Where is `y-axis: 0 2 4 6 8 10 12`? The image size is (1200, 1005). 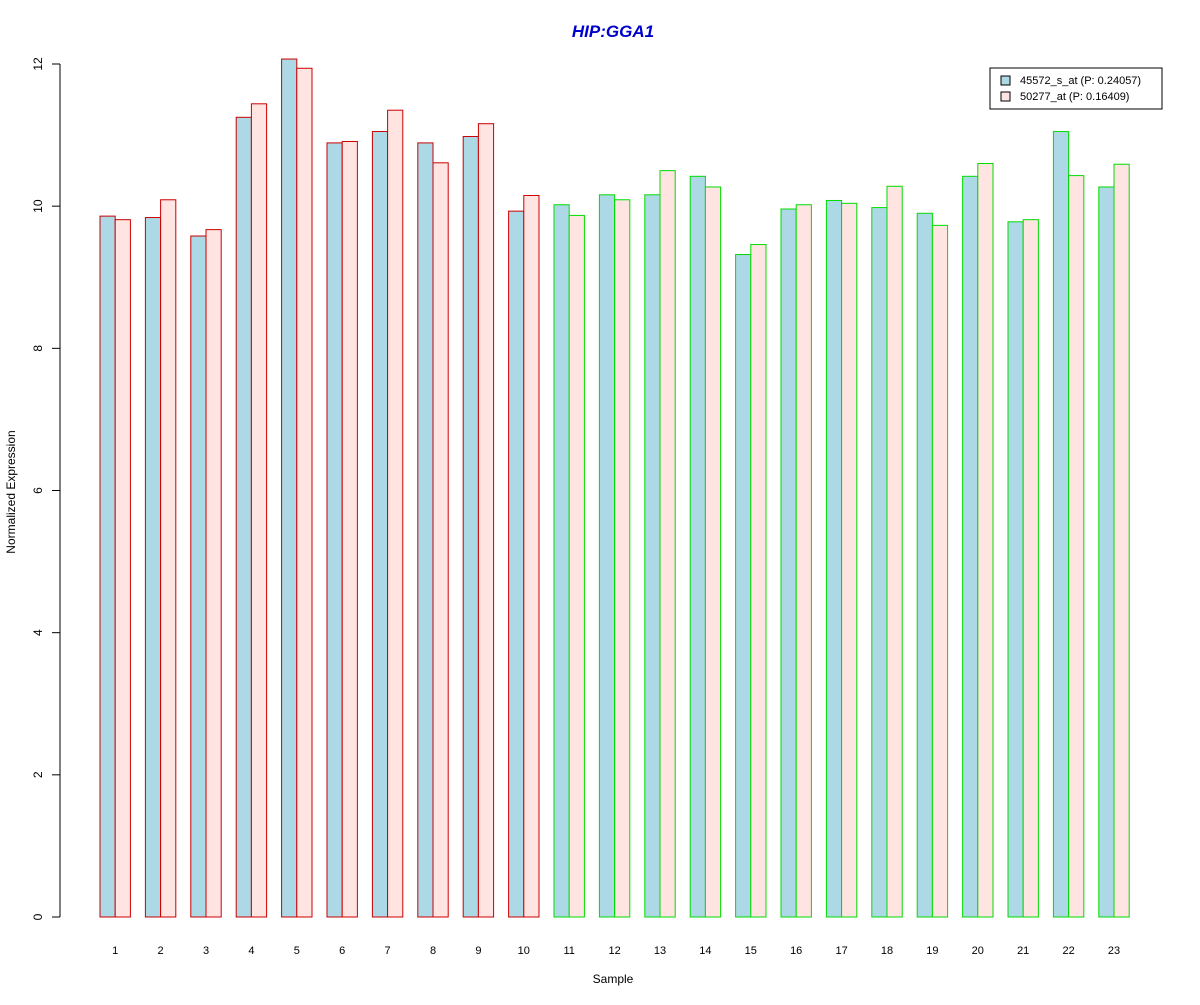
y-axis: 0 2 4 6 8 10 12 is located at coordinates (46, 488).